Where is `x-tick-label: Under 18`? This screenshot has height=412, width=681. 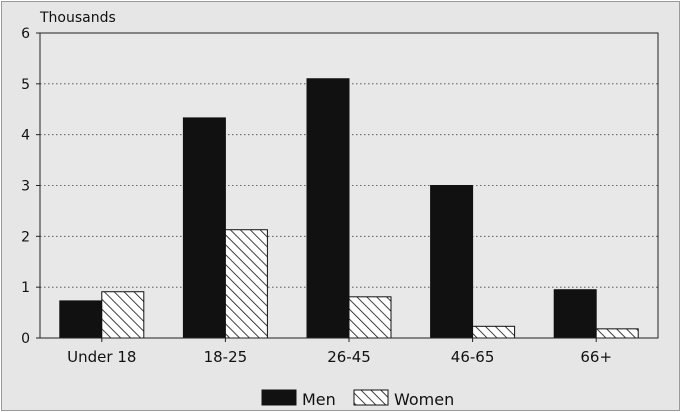
x-tick-label: Under 18 is located at coordinates (101, 357).